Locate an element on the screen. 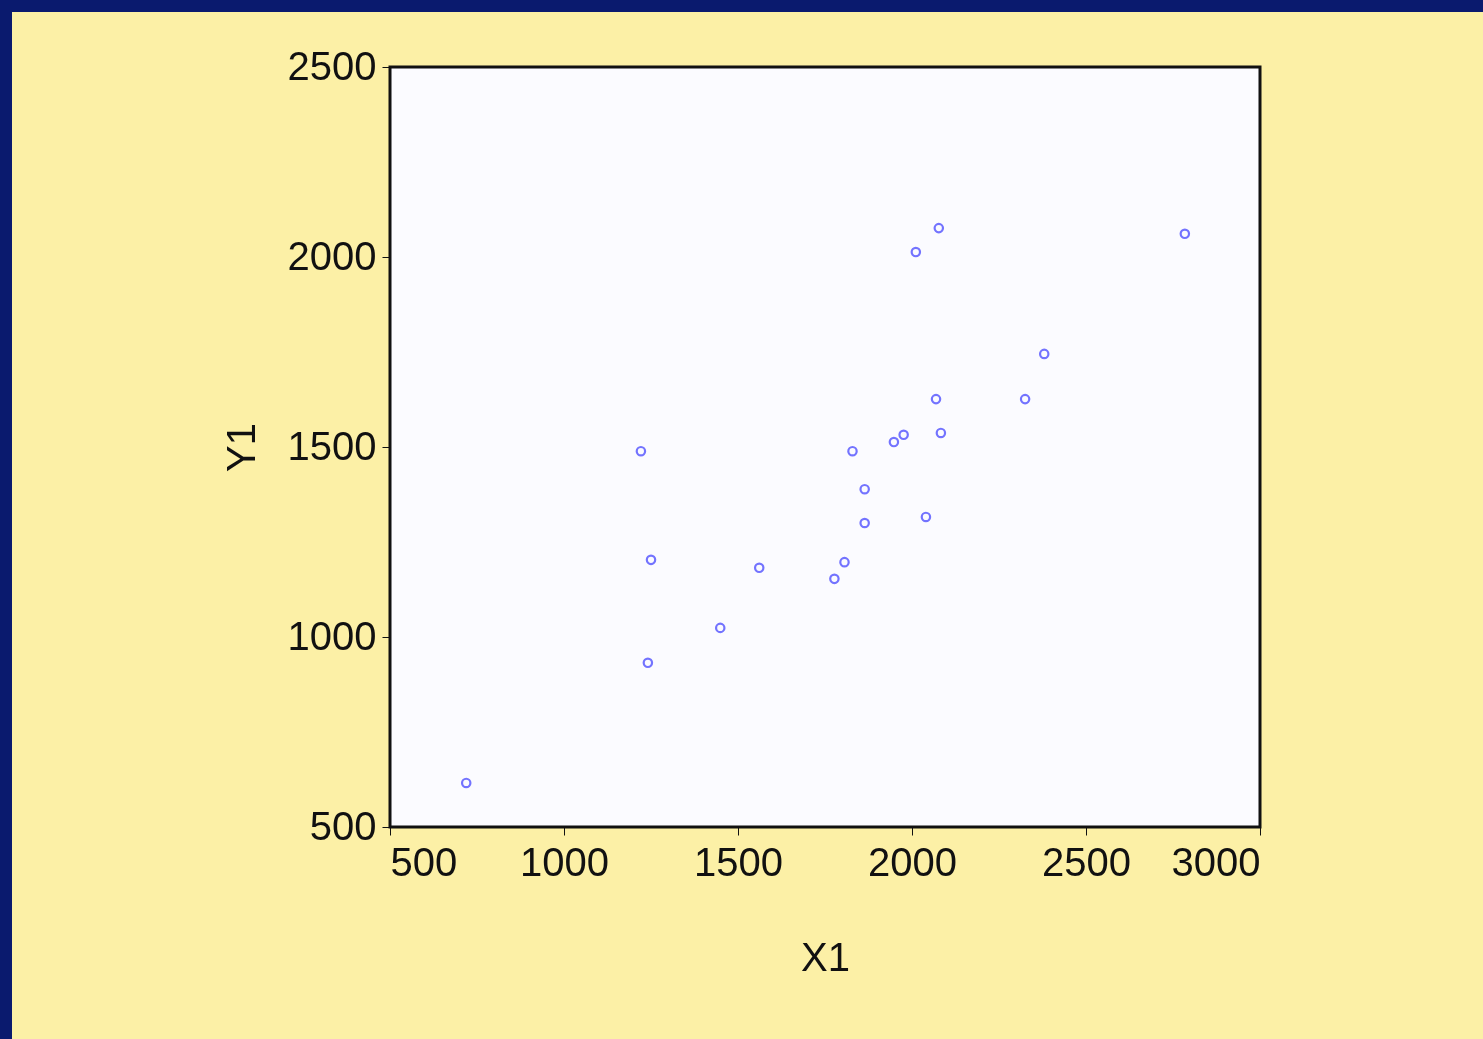  x-tick-label: 500 is located at coordinates (424, 861).